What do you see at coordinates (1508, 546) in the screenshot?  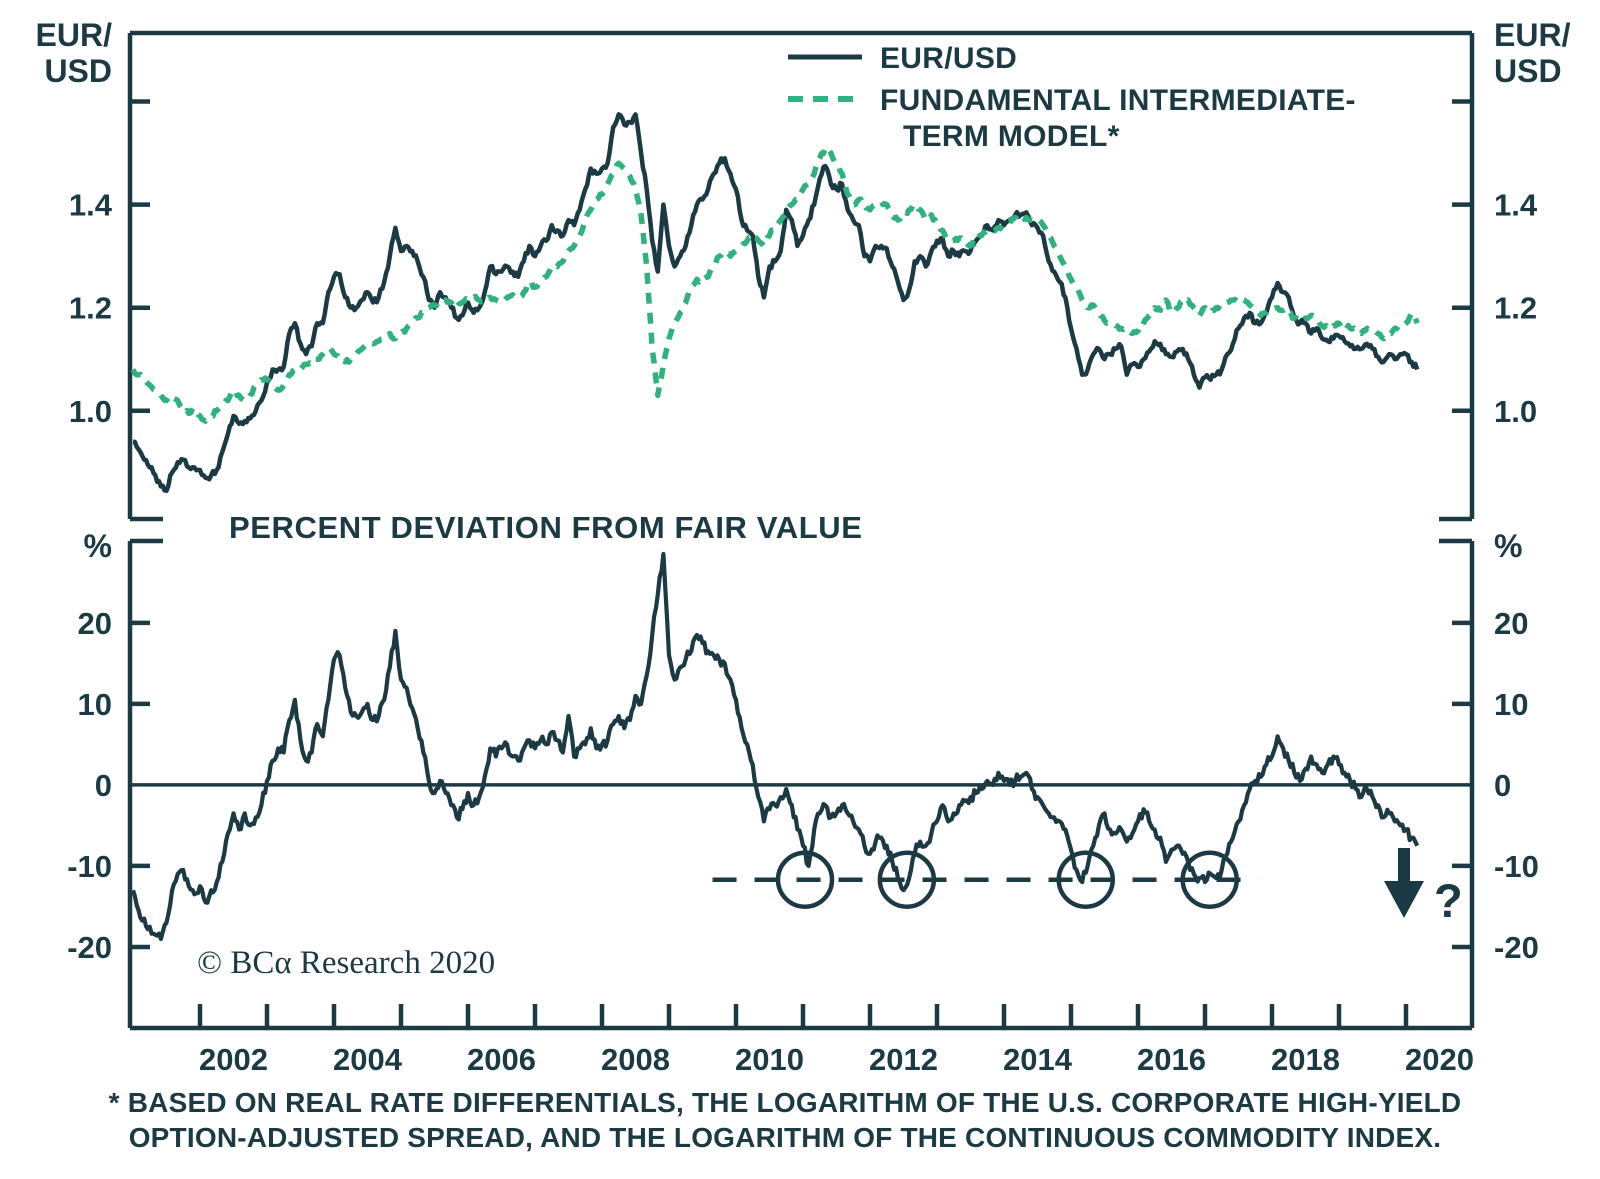 I see `bottom-right-axis-unit: %` at bounding box center [1508, 546].